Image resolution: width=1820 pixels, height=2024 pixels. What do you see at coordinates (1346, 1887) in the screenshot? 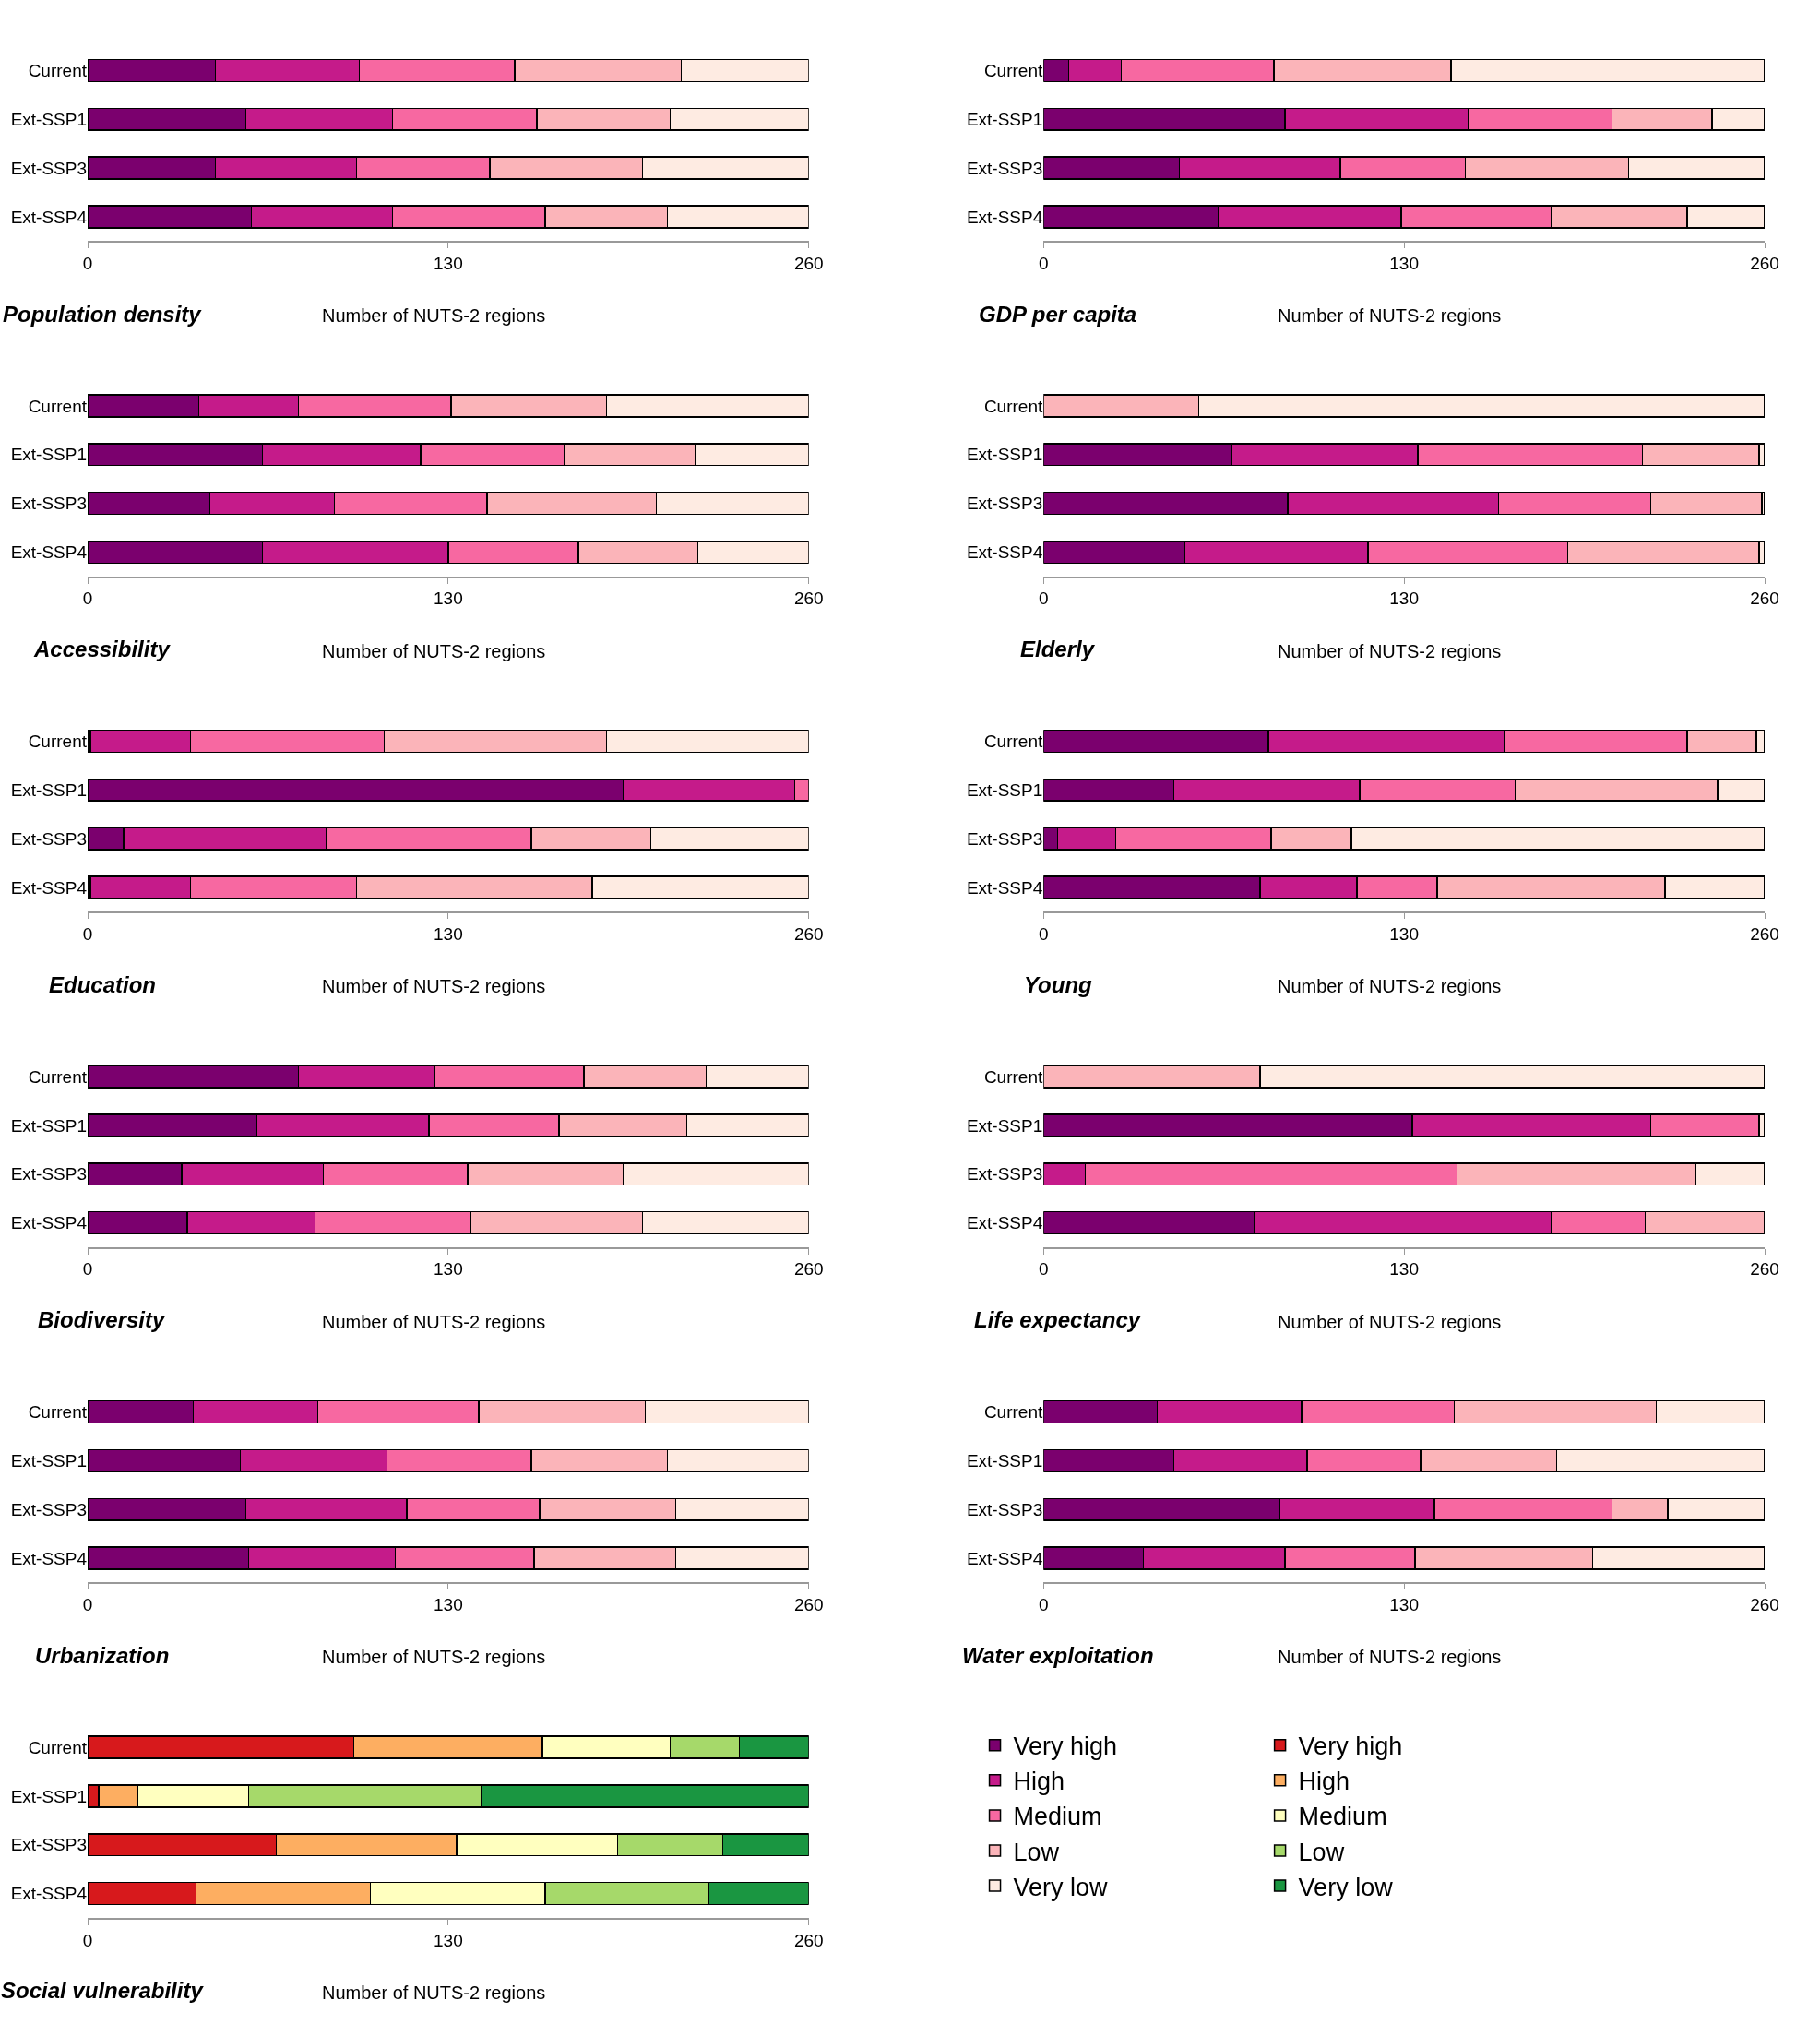
I see `legend-label: Very low` at bounding box center [1346, 1887].